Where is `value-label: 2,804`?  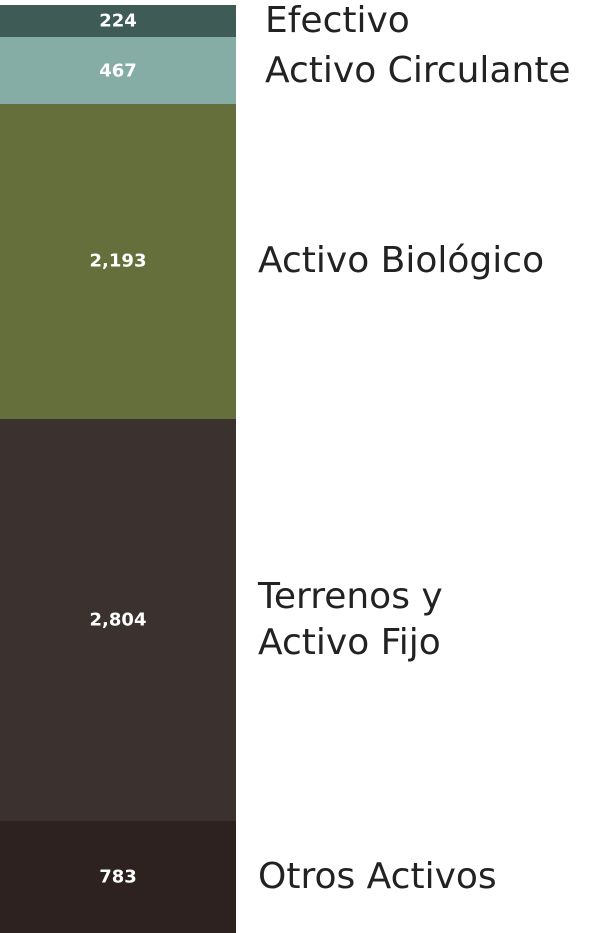
value-label: 2,804 is located at coordinates (118, 620).